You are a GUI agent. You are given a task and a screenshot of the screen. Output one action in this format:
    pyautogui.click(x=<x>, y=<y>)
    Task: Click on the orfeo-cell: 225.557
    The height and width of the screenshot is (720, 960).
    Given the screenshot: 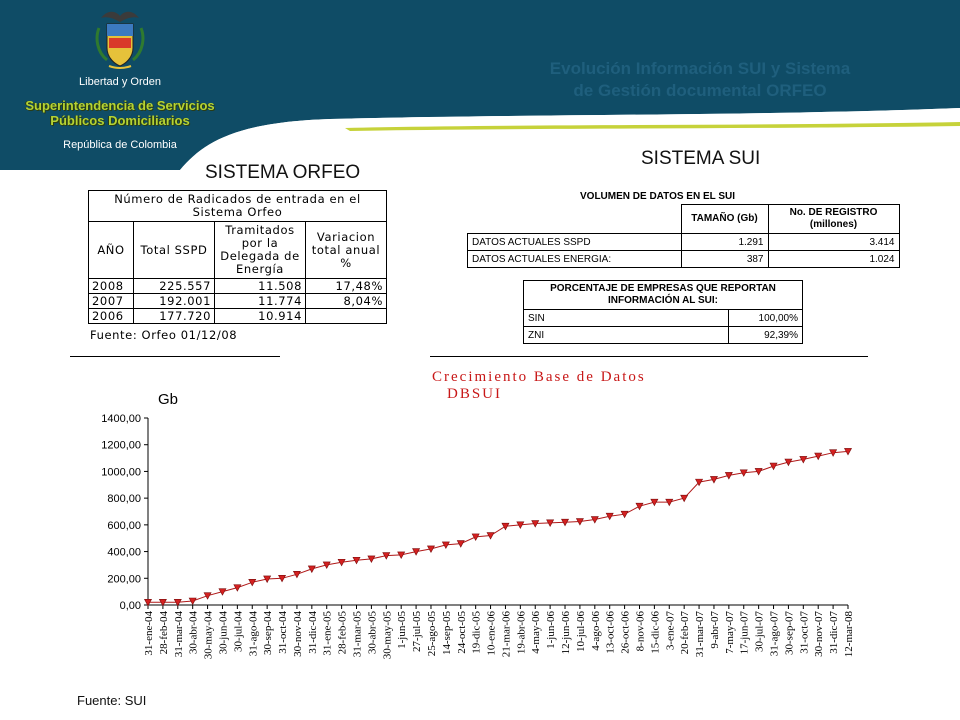 What is the action you would take?
    pyautogui.click(x=174, y=286)
    